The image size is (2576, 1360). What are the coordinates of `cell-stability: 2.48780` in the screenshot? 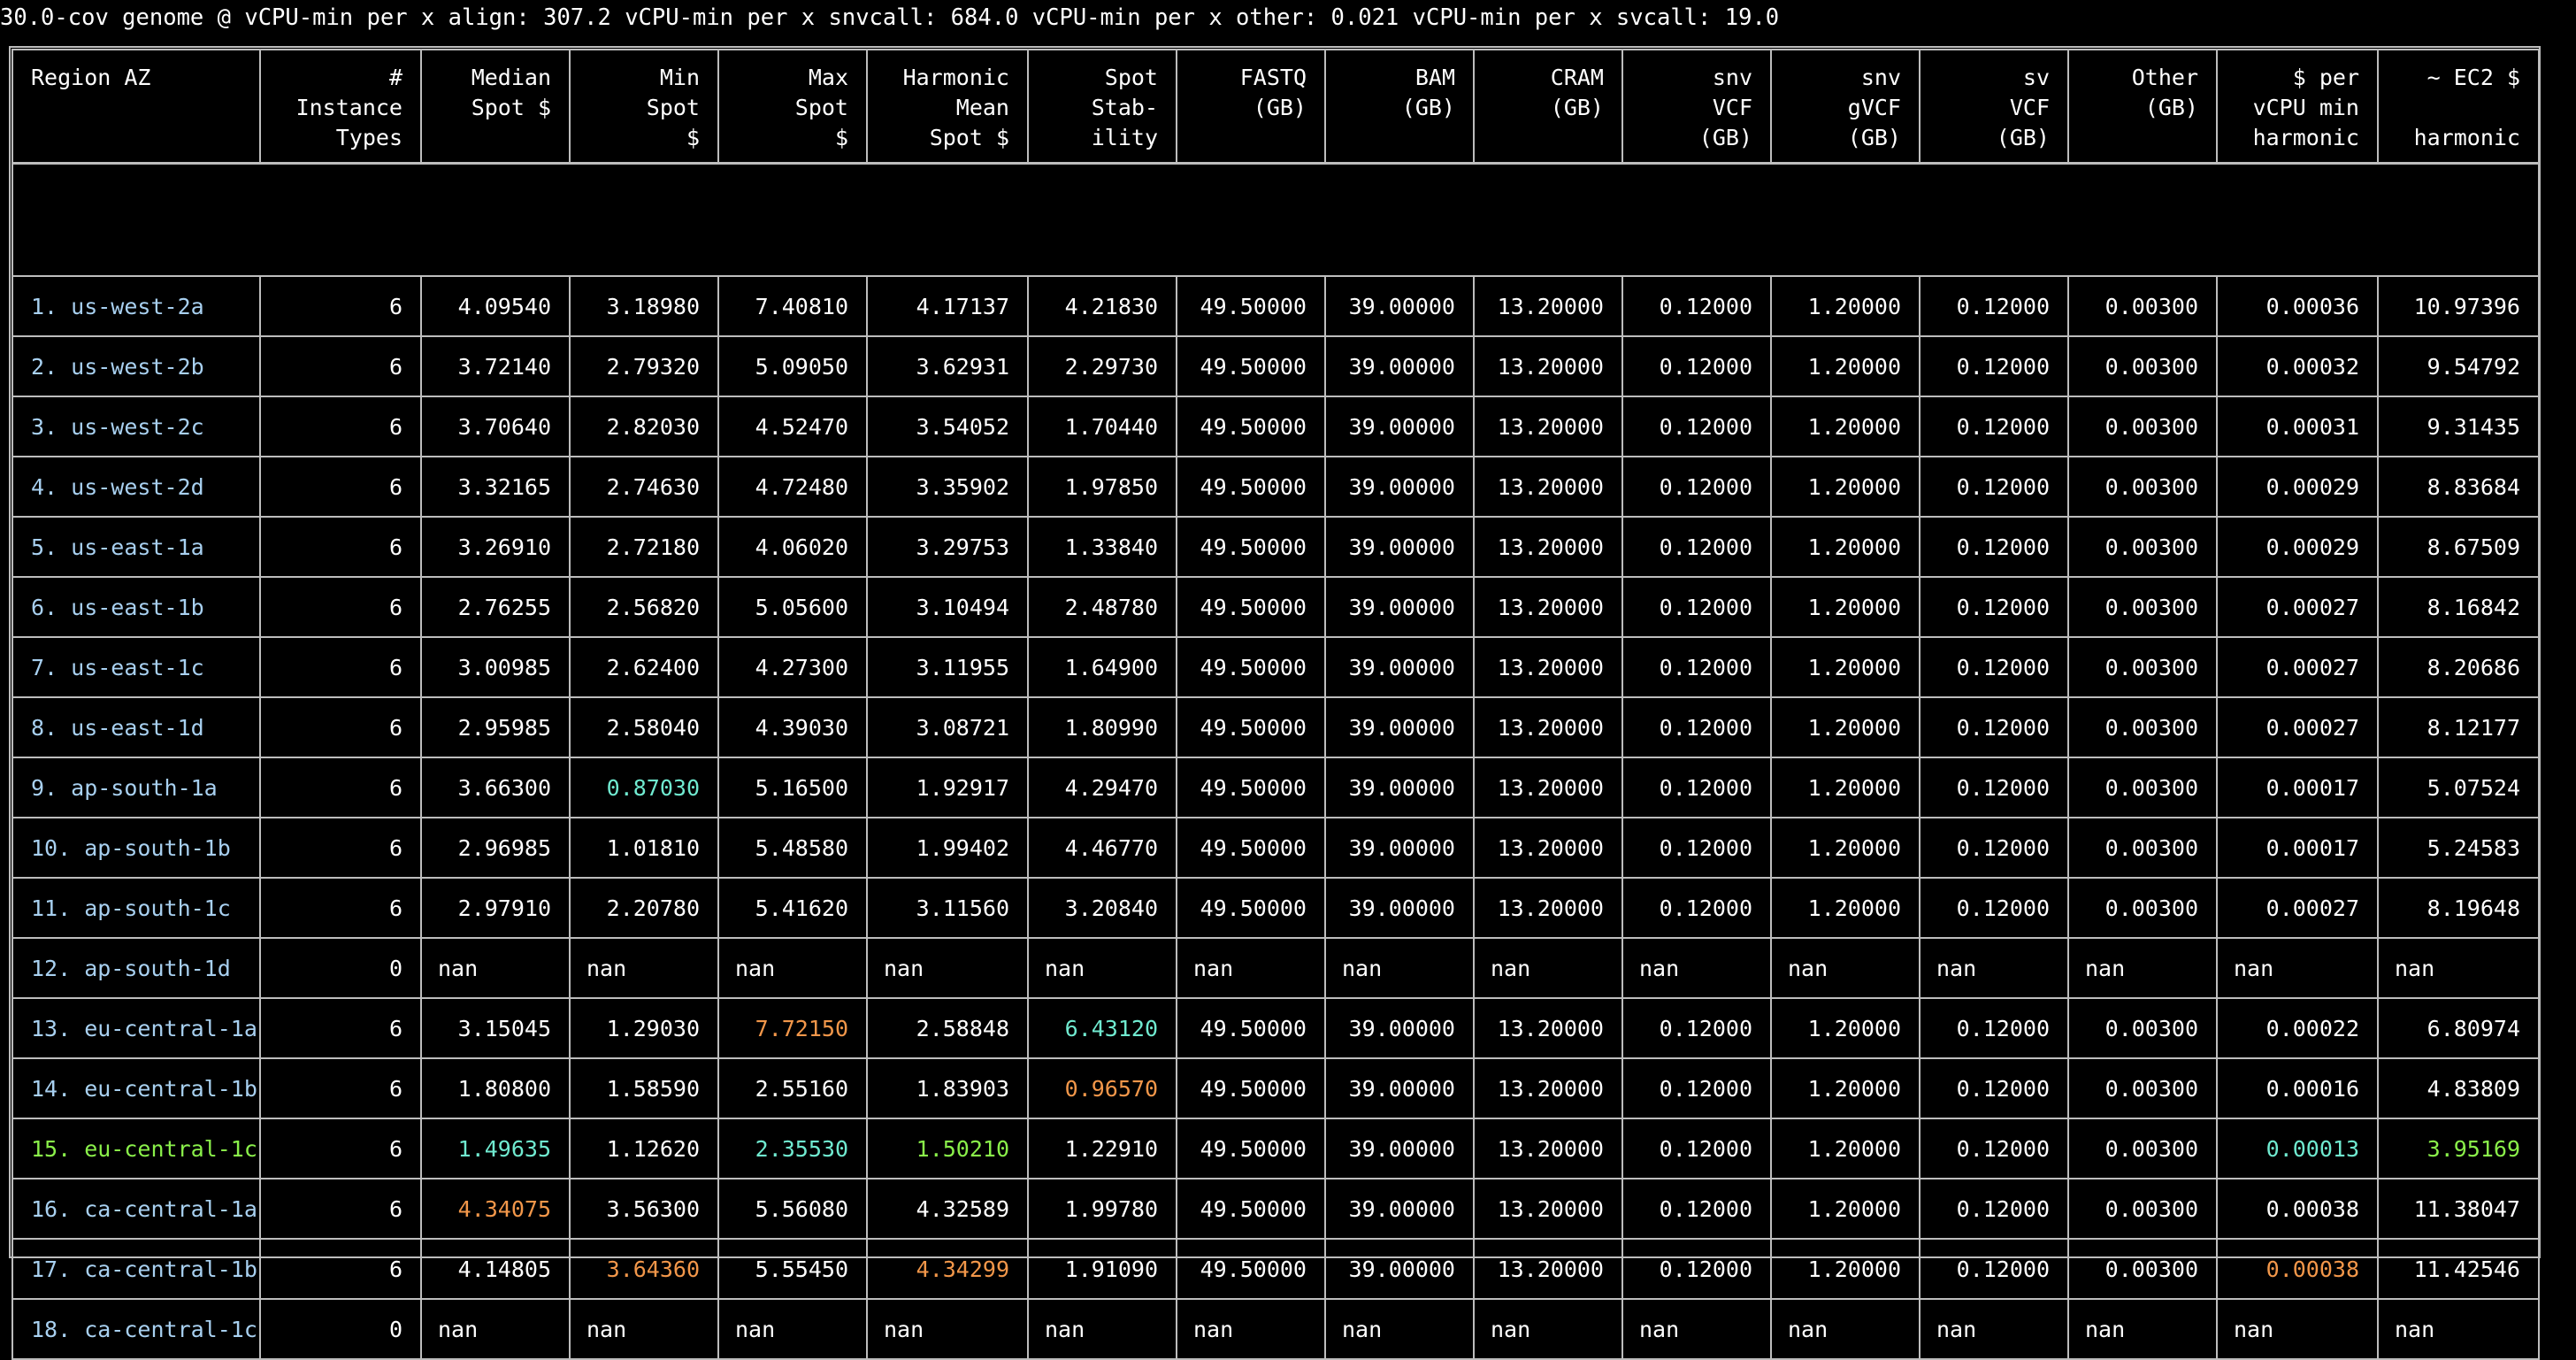 It's located at (1102, 607).